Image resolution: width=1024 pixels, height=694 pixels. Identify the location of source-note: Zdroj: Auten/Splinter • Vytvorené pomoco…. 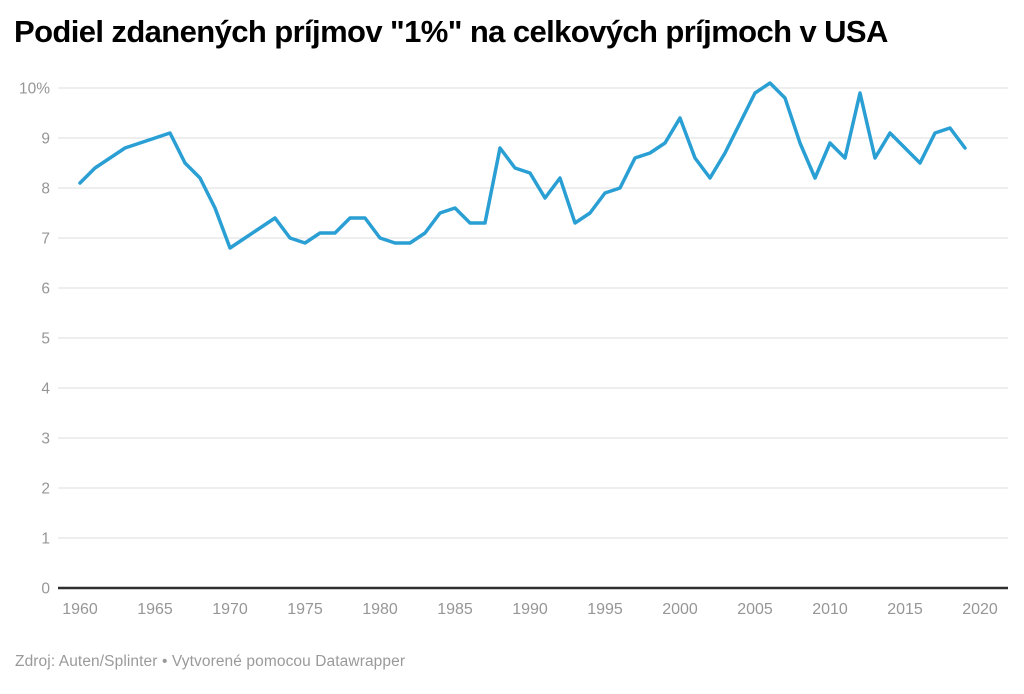
(210, 661).